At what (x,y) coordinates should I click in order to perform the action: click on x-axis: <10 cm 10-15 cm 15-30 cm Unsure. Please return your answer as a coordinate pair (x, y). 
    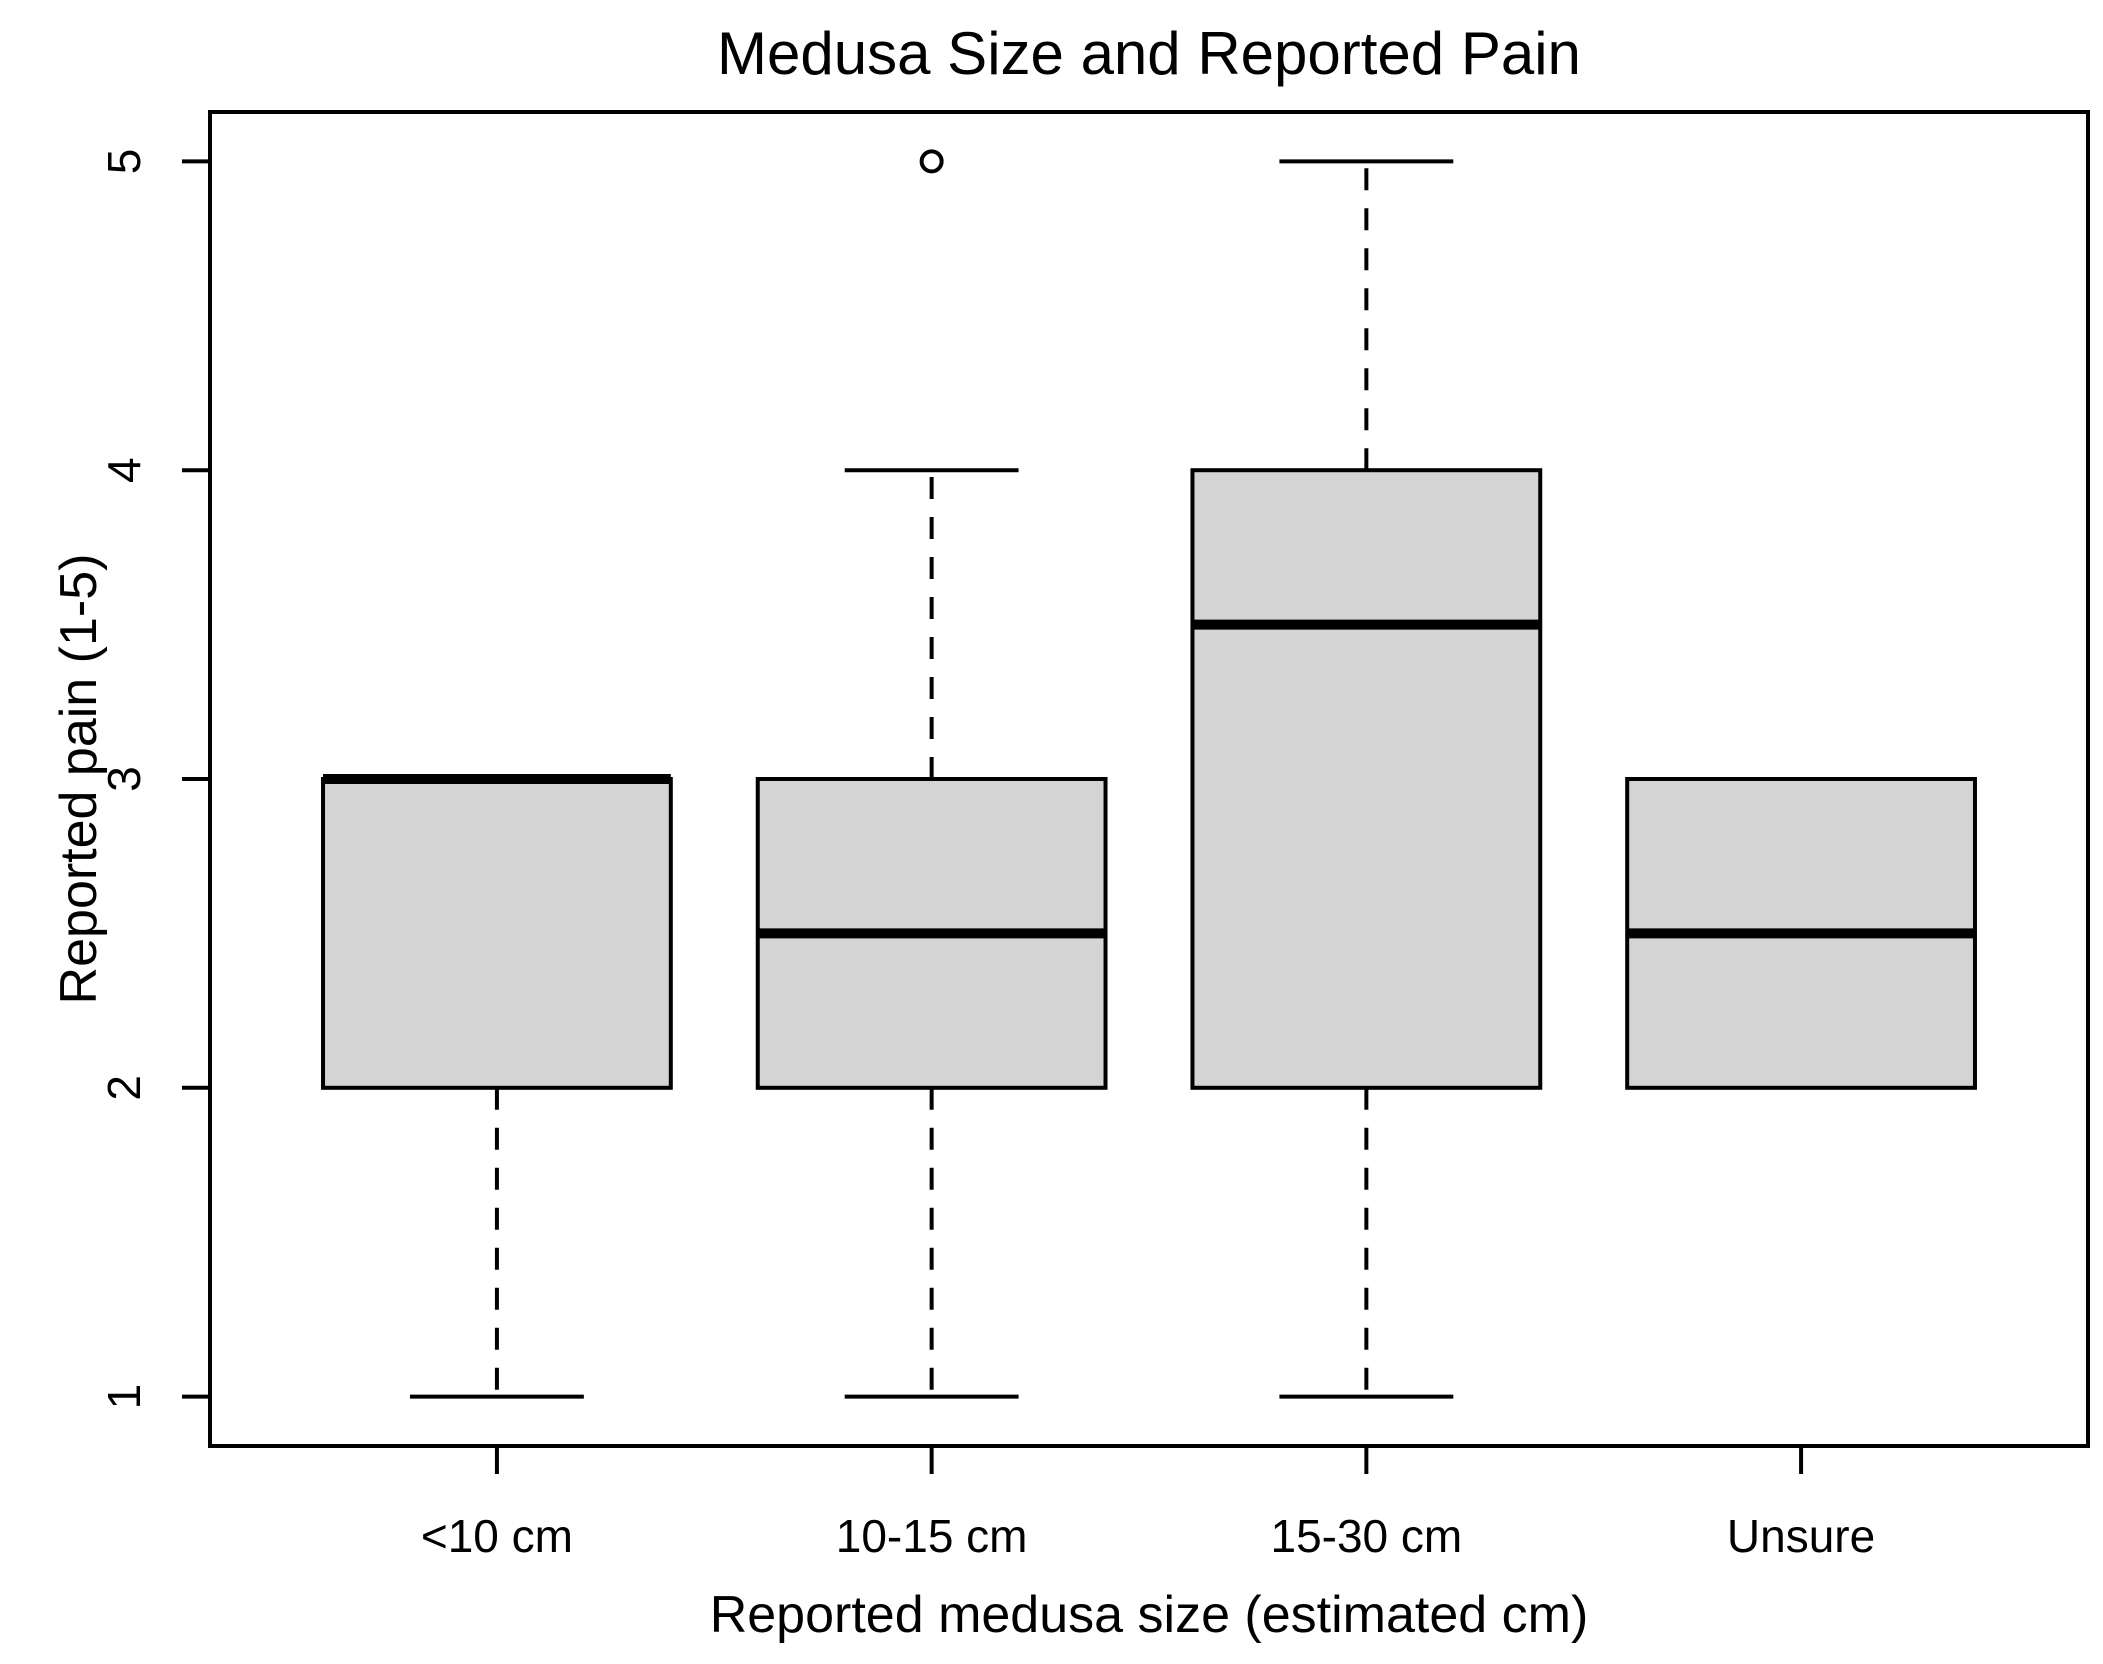
    Looking at the image, I should click on (1148, 1504).